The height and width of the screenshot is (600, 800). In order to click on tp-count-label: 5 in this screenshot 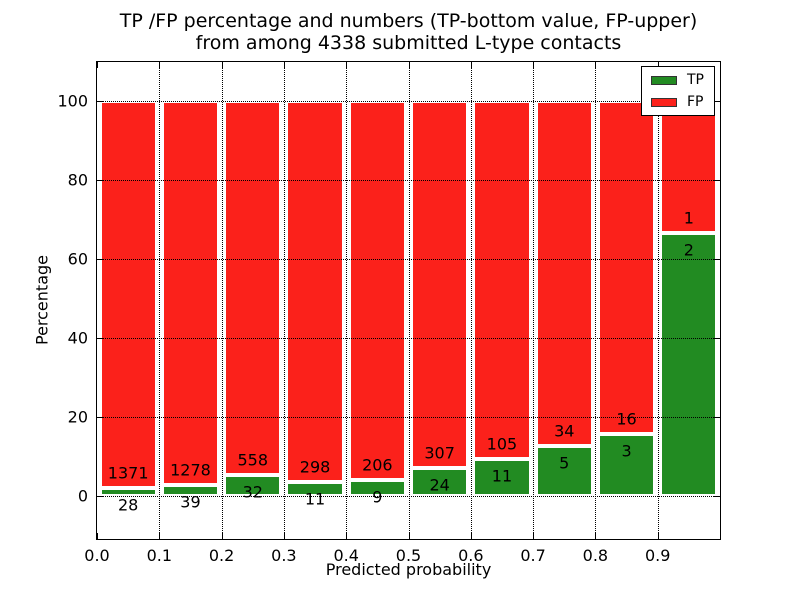, I will do `click(564, 463)`.